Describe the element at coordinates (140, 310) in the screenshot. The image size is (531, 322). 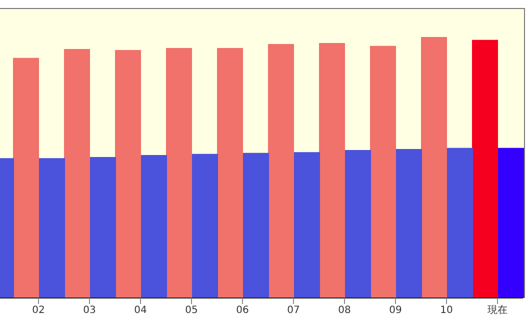
I see `x-tick-label: 04` at that location.